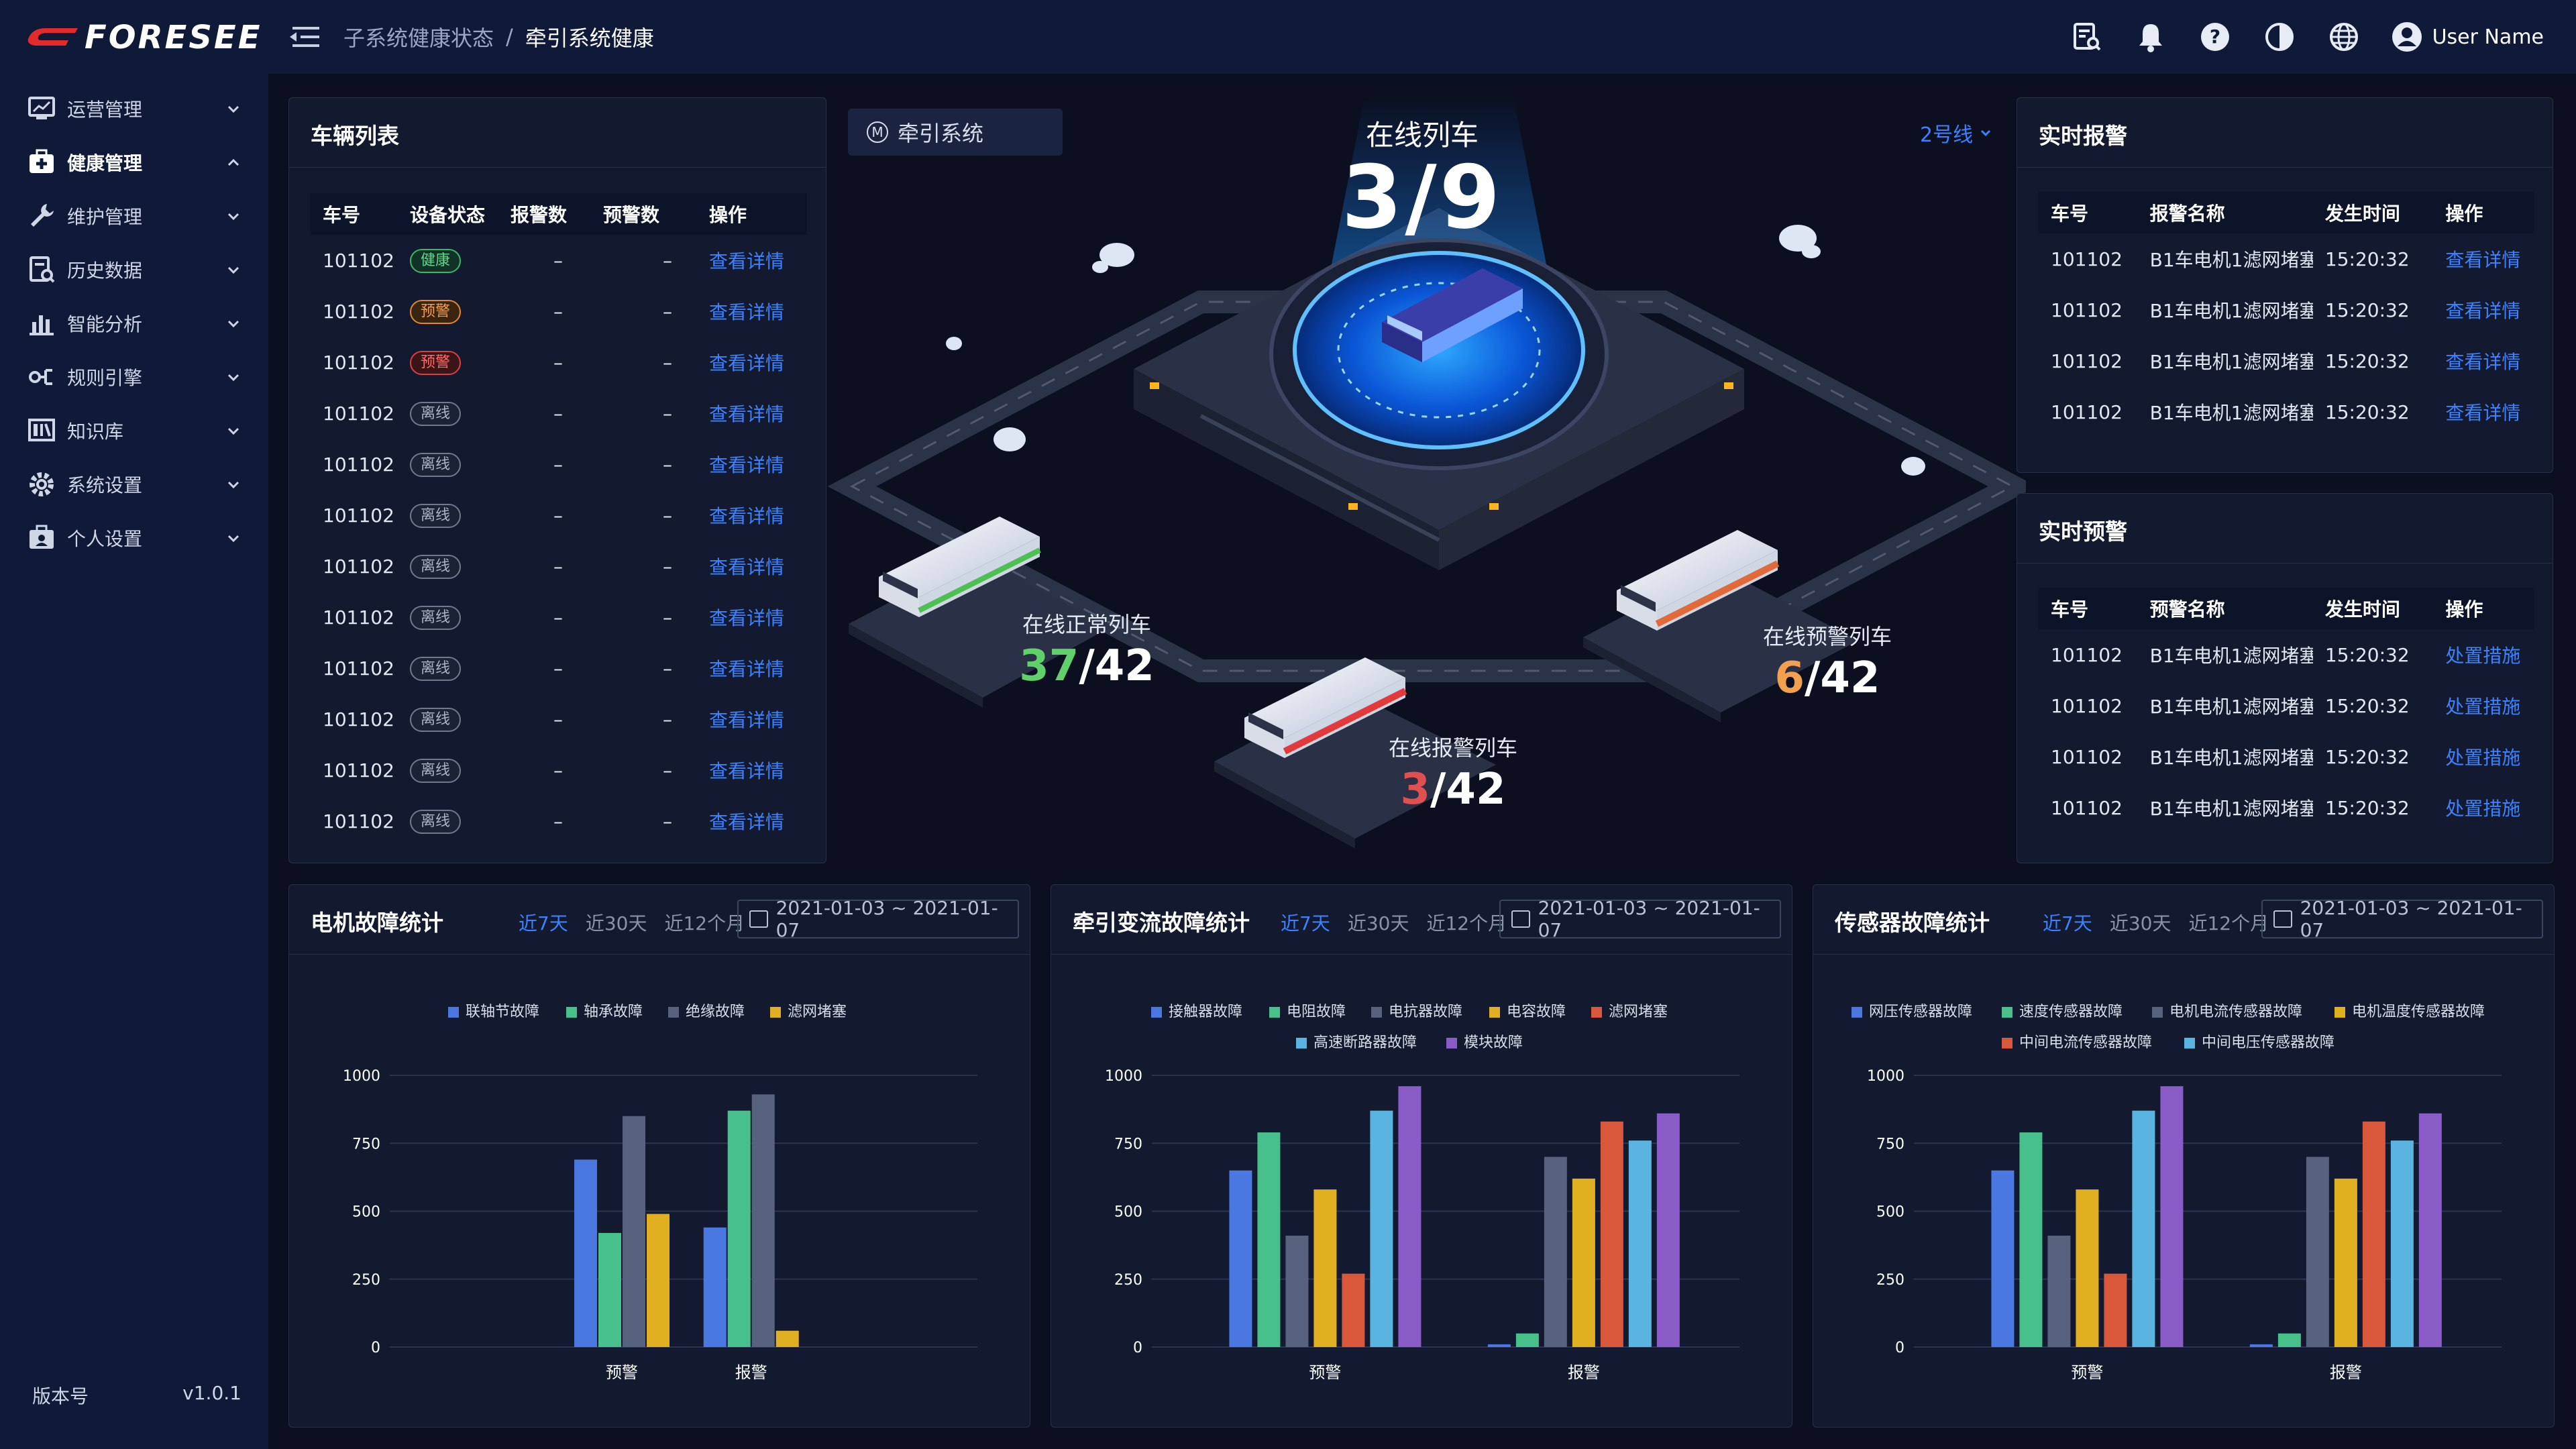 The height and width of the screenshot is (1449, 2576). I want to click on medical-kit-icon, so click(41, 162).